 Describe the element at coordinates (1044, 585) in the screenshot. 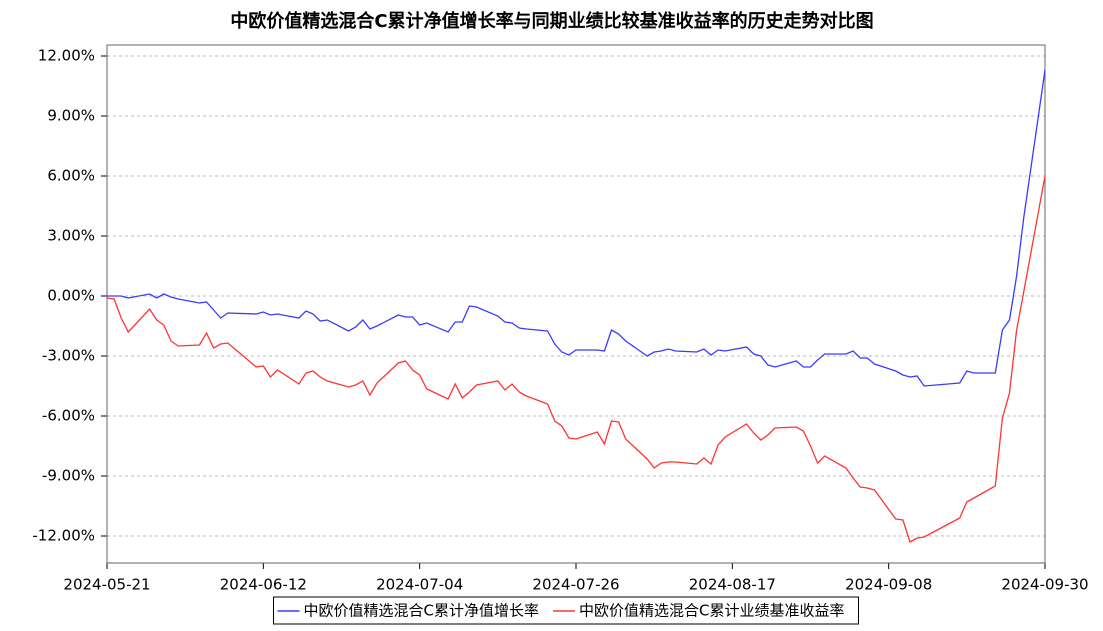

I see `x-tick-label: 2024-09-30` at that location.